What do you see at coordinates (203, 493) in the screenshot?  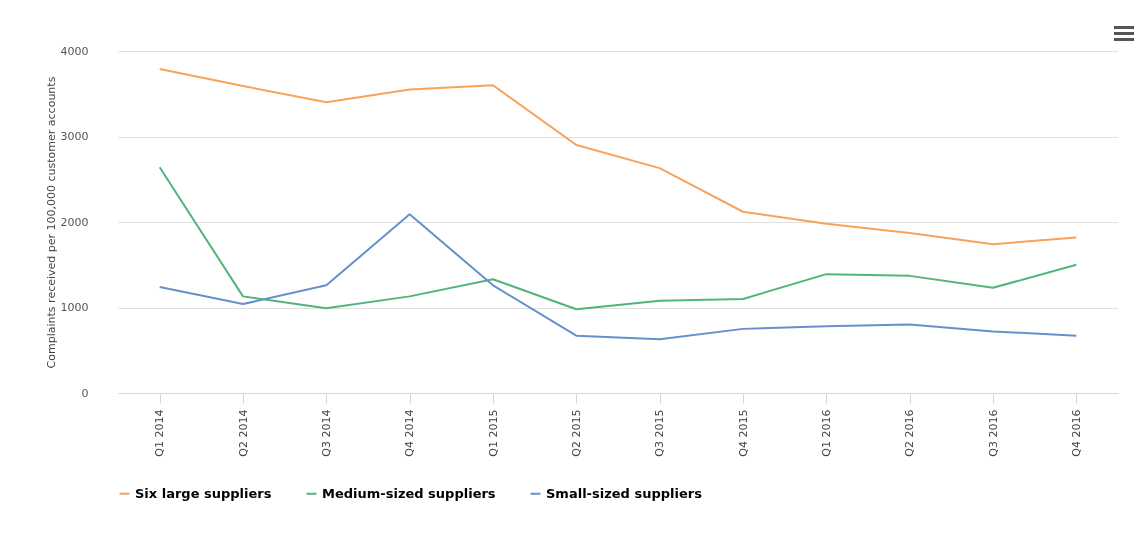 I see `legend-label: Six large suppliers` at bounding box center [203, 493].